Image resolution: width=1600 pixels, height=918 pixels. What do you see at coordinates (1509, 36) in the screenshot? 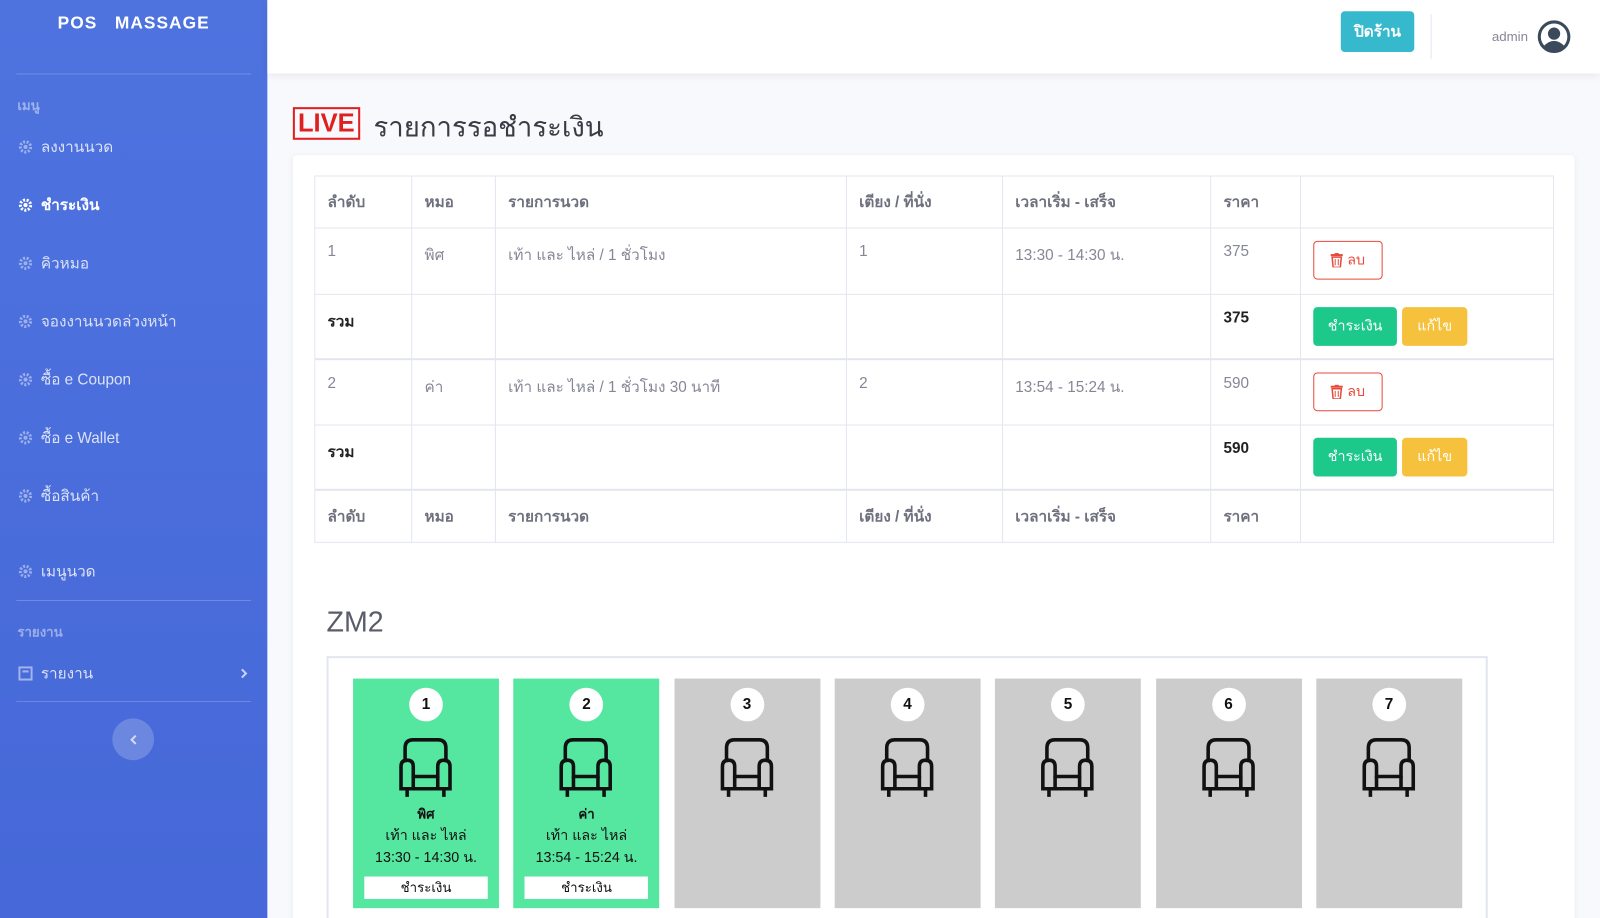
I see `user-name: admin` at bounding box center [1509, 36].